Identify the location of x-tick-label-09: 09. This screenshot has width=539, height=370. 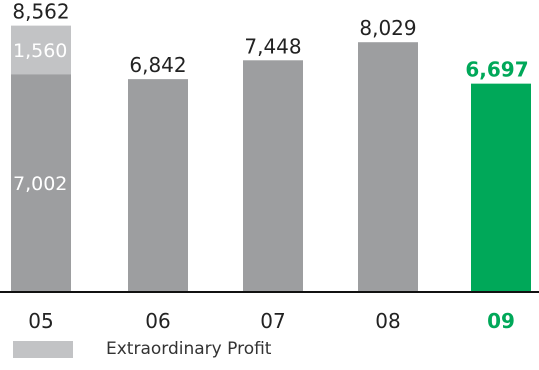
(501, 321).